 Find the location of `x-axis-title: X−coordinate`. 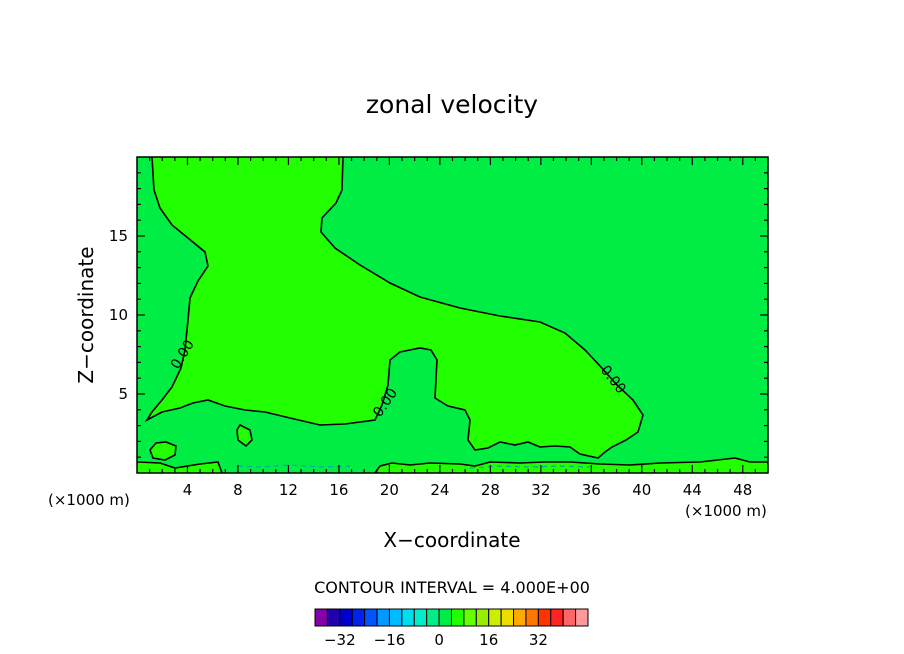

x-axis-title: X−coordinate is located at coordinates (451, 540).